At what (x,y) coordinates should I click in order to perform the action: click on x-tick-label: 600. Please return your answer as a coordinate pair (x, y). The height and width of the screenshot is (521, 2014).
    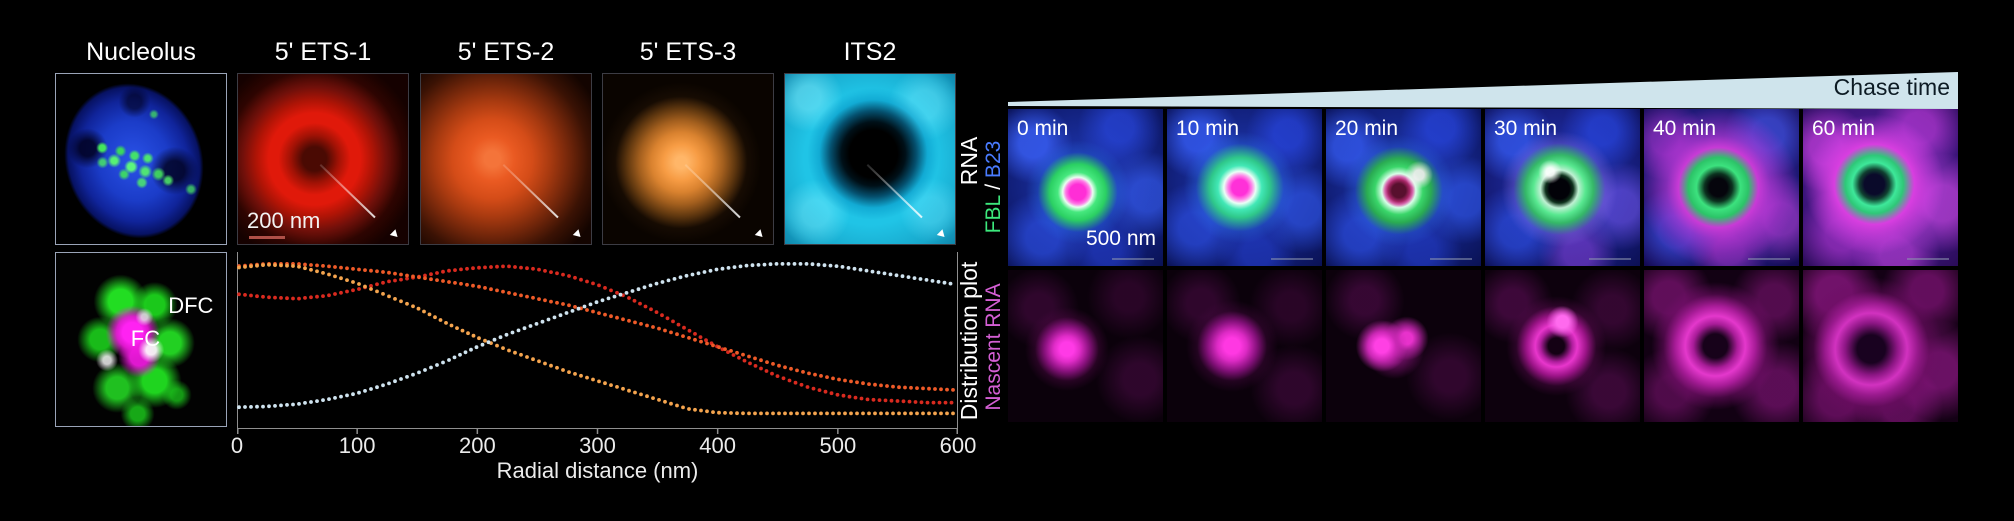
    Looking at the image, I should click on (958, 445).